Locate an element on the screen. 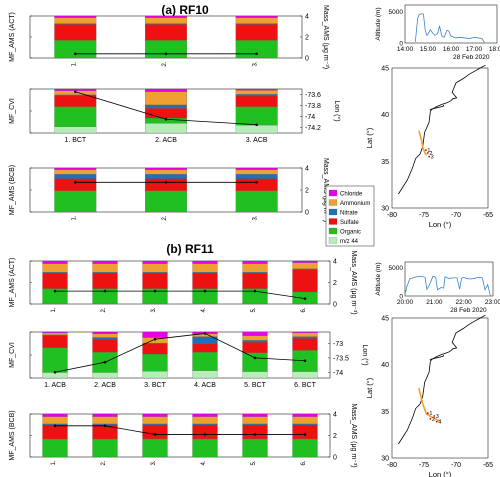 This screenshot has height=477, width=500. y2-tick-label: 0 is located at coordinates (307, 59).